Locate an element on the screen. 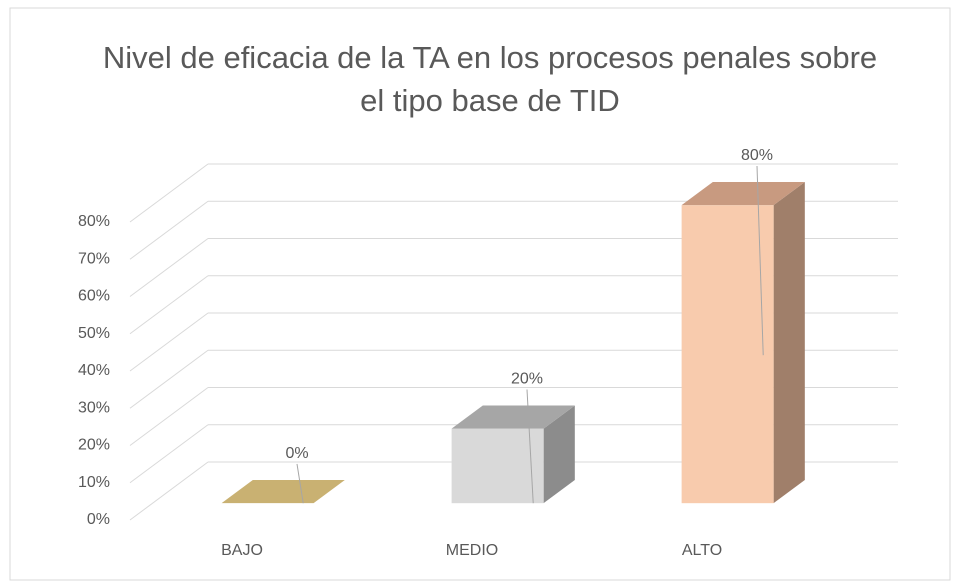  y-tick-label: 80% is located at coordinates (94, 221).